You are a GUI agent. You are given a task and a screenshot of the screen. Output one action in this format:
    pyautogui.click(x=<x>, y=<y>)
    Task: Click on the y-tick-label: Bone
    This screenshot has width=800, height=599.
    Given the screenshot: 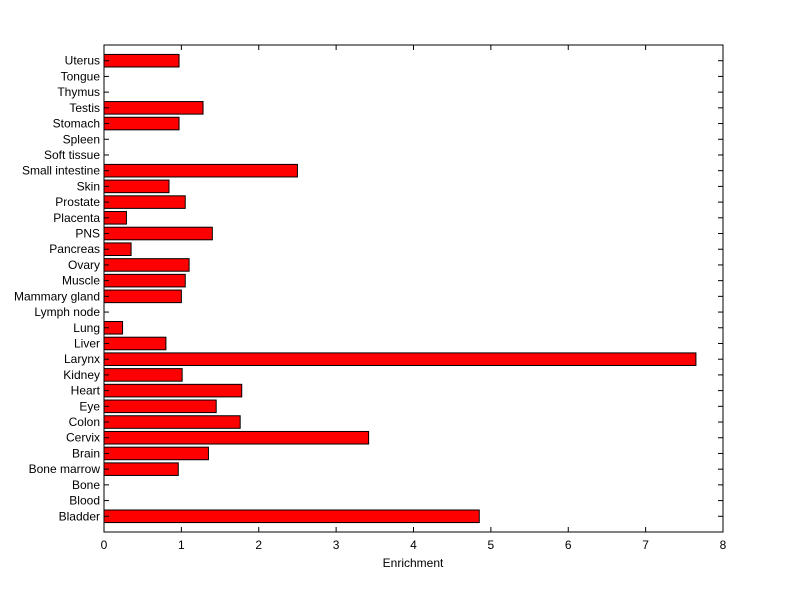 What is the action you would take?
    pyautogui.click(x=86, y=485)
    